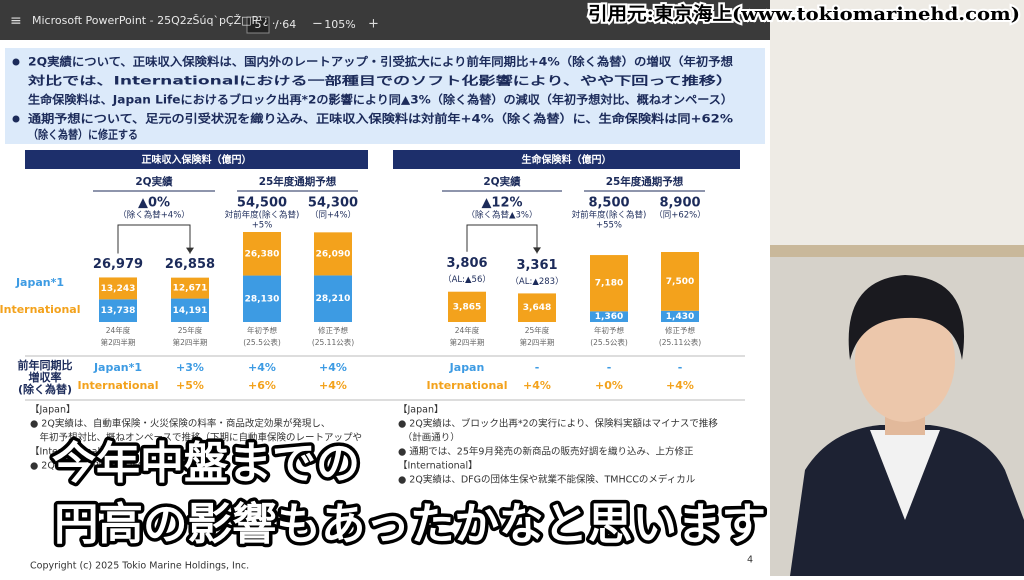  What do you see at coordinates (373, 24) in the screenshot?
I see `zoom-in: +` at bounding box center [373, 24].